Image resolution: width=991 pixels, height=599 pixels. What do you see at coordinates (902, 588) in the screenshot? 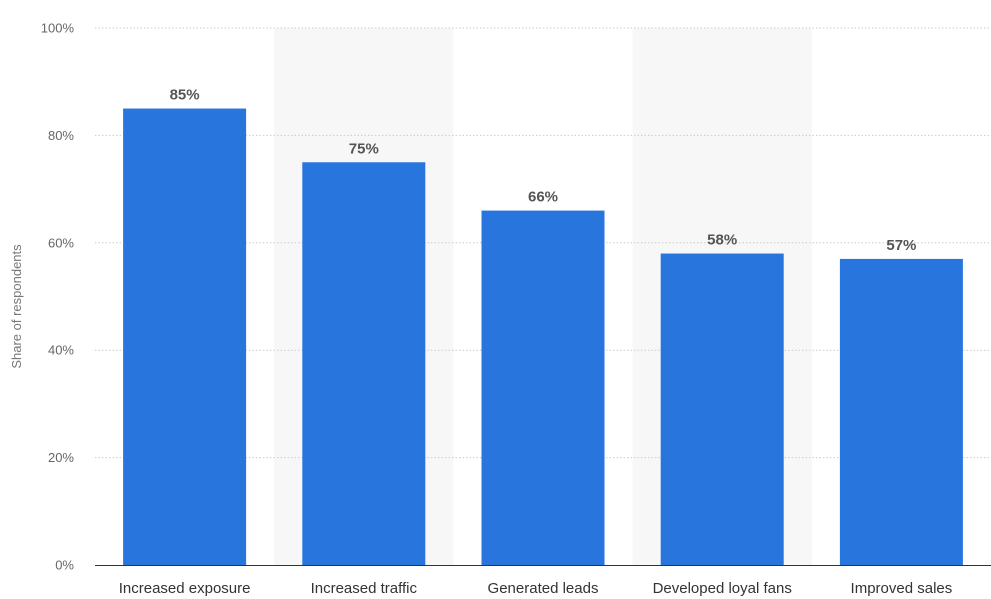
I see `x-tick-label-4: Improved sales` at bounding box center [902, 588].